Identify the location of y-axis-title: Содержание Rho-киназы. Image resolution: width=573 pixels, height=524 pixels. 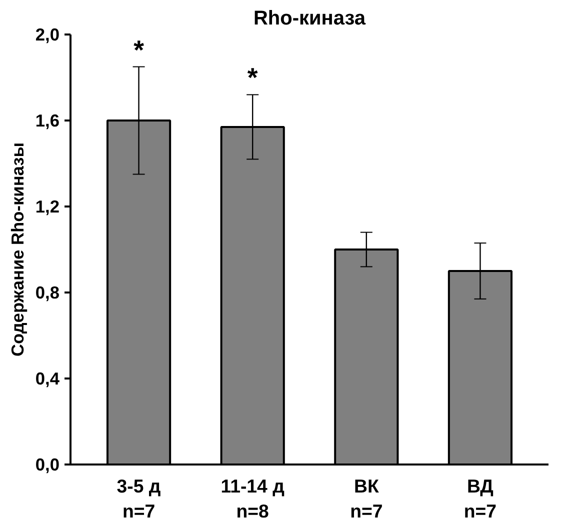
(17, 249).